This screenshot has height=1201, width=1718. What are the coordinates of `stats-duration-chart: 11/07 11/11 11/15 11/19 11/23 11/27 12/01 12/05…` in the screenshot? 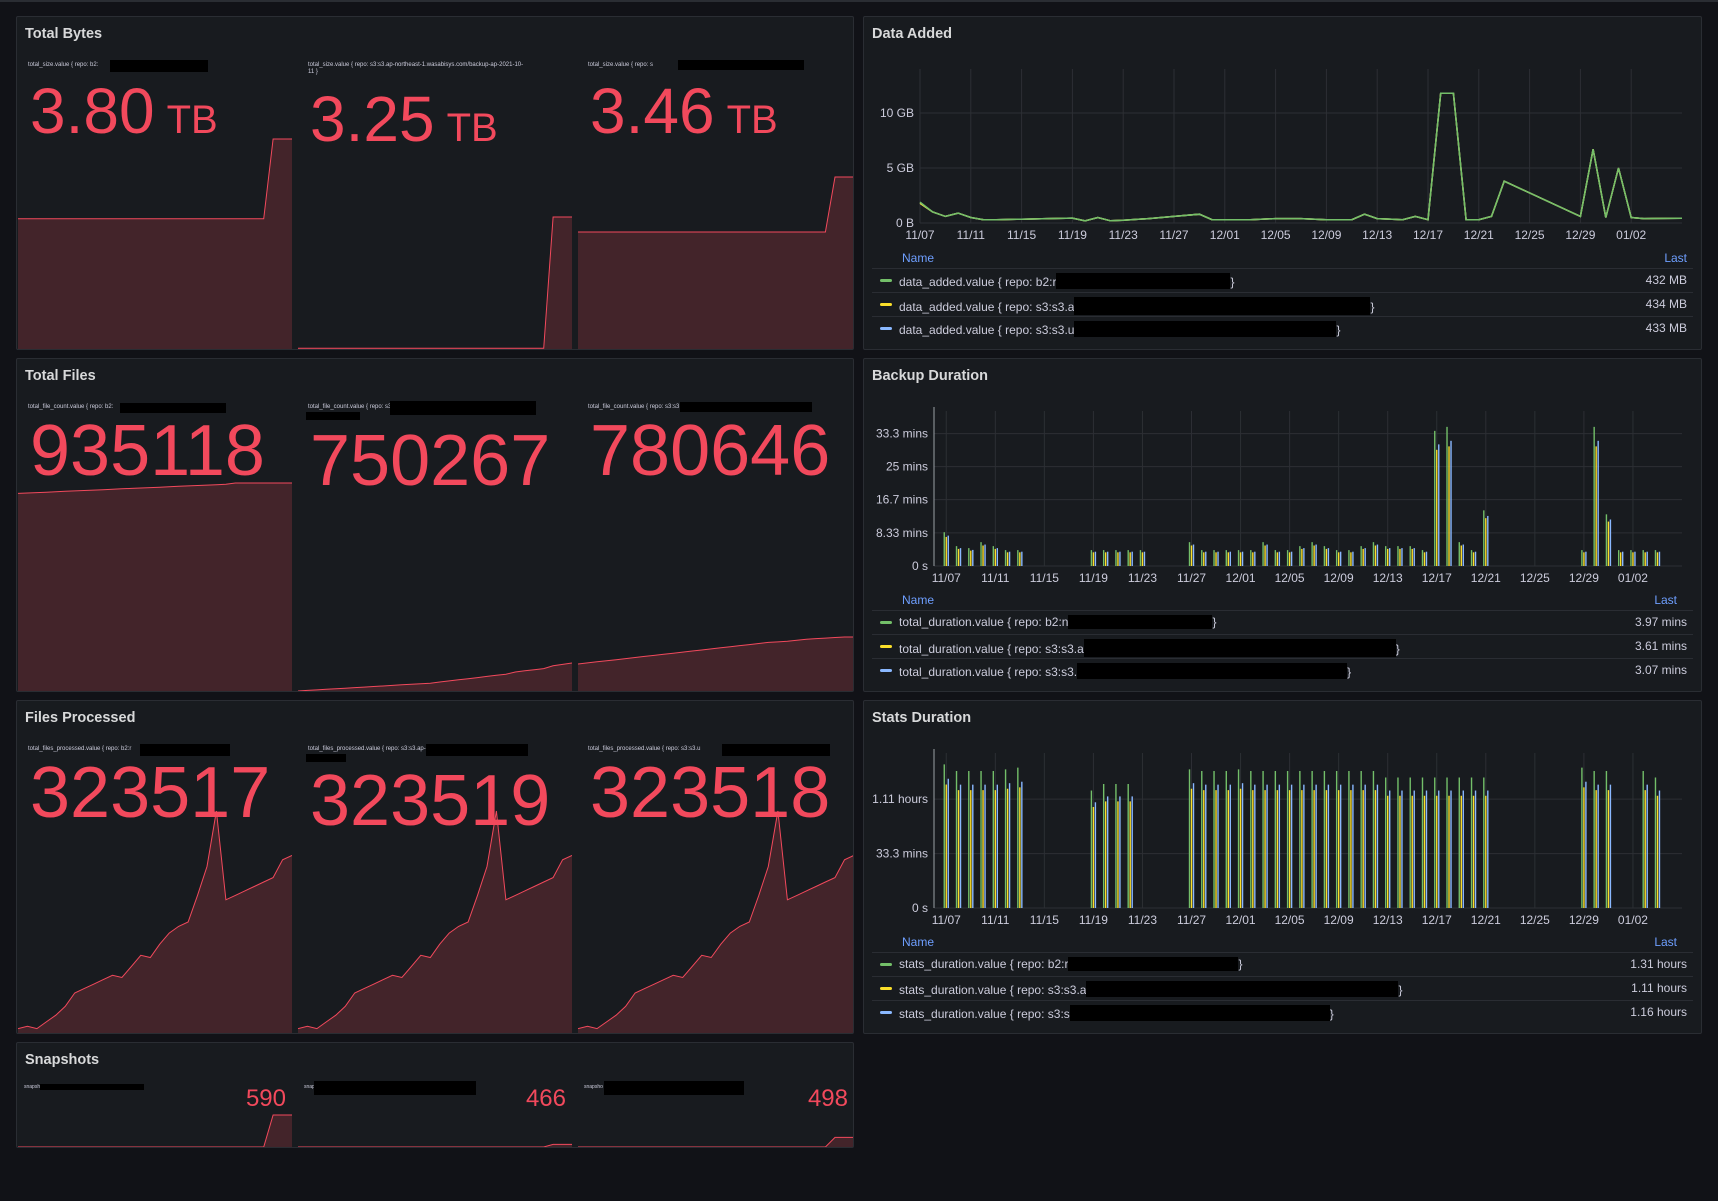 It's located at (1277, 838).